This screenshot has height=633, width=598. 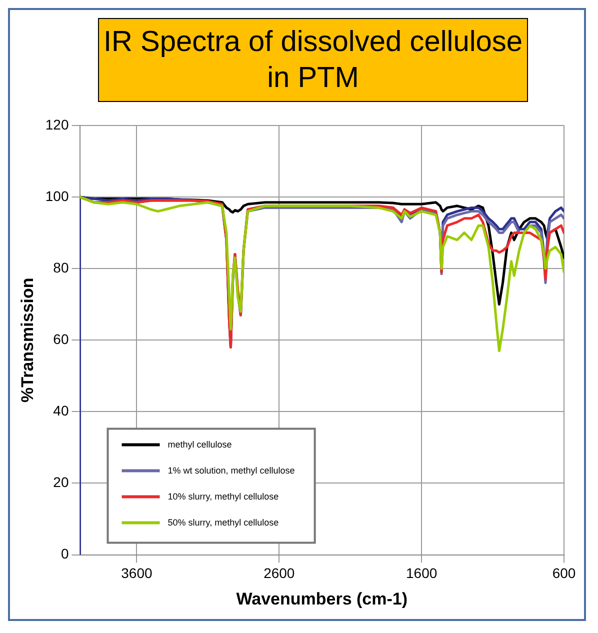 I want to click on y-tick-label: 120, so click(x=57, y=124).